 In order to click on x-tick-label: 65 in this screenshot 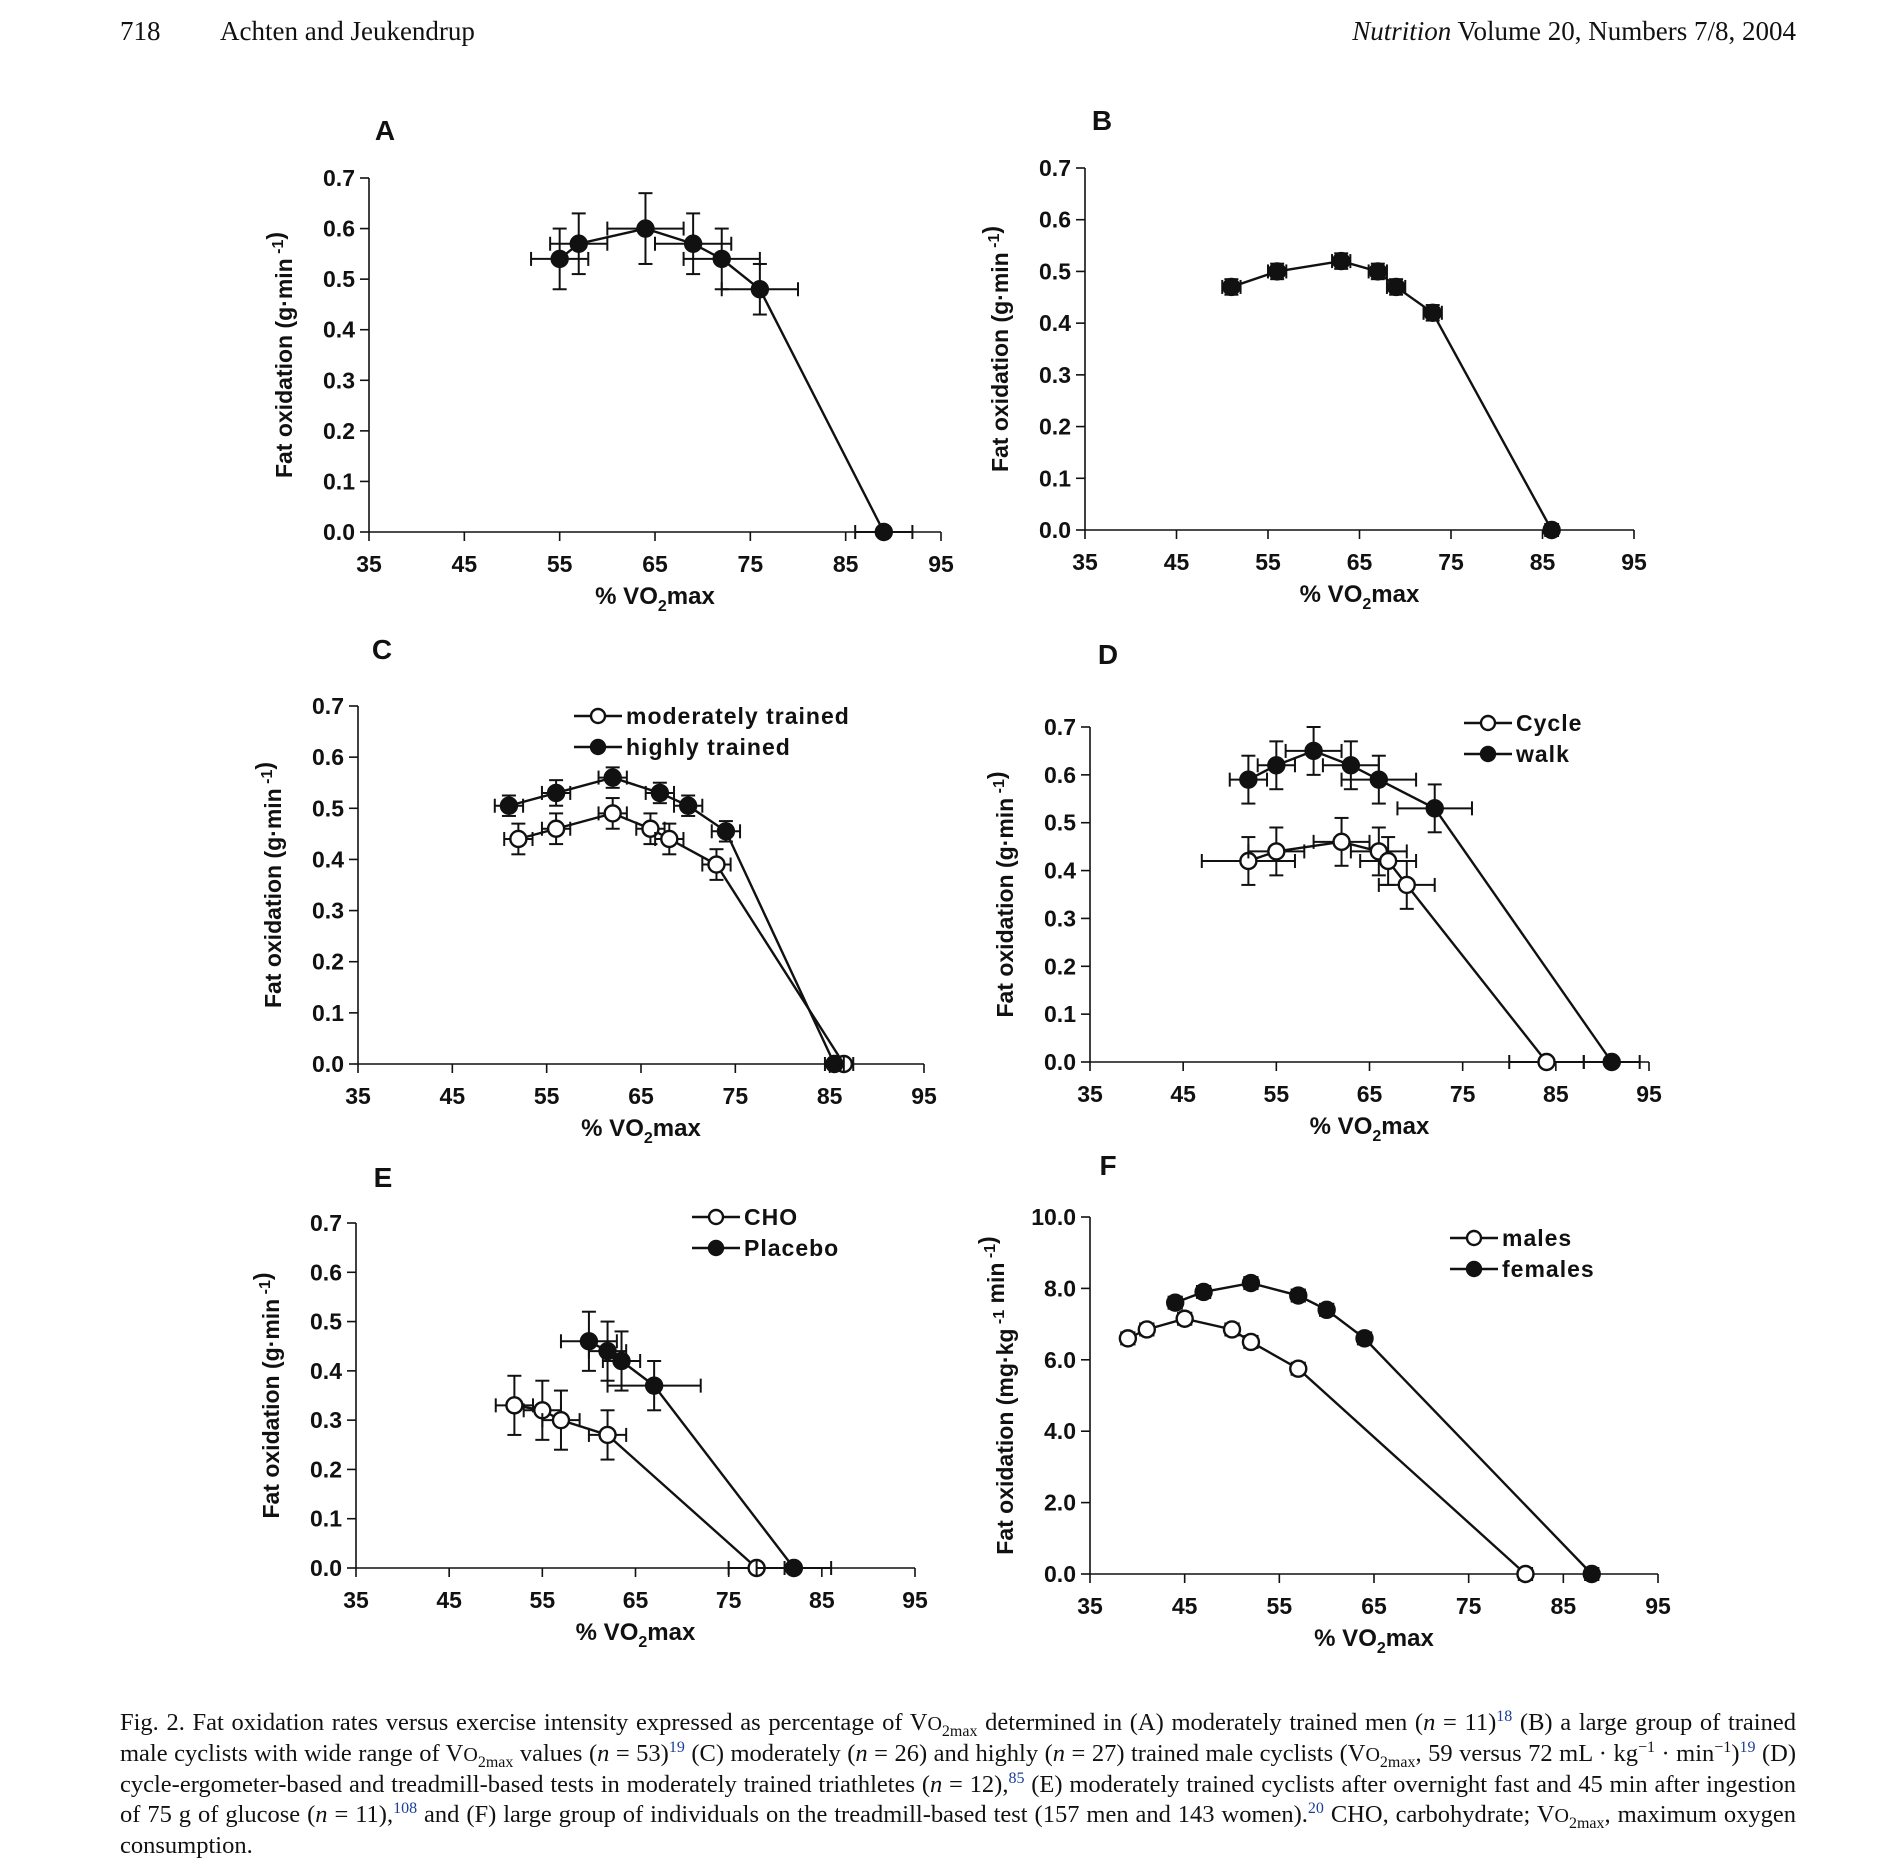, I will do `click(1360, 562)`.